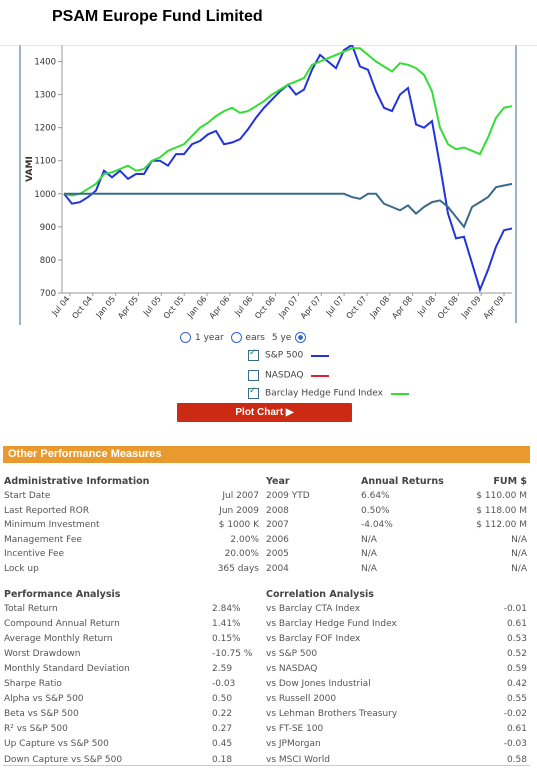 This screenshot has width=537, height=770. What do you see at coordinates (226, 624) in the screenshot?
I see `analysis-value: 1.41%` at bounding box center [226, 624].